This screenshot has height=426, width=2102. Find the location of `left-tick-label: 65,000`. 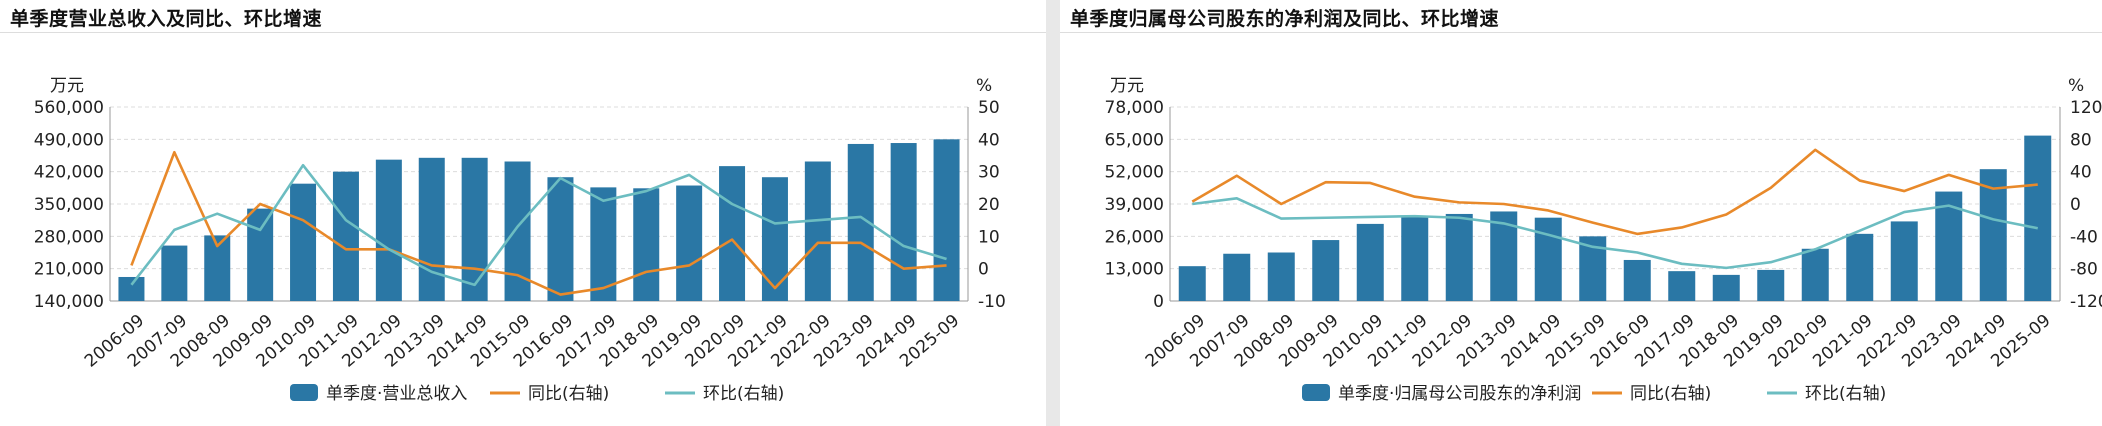

left-tick-label: 65,000 is located at coordinates (1134, 140).